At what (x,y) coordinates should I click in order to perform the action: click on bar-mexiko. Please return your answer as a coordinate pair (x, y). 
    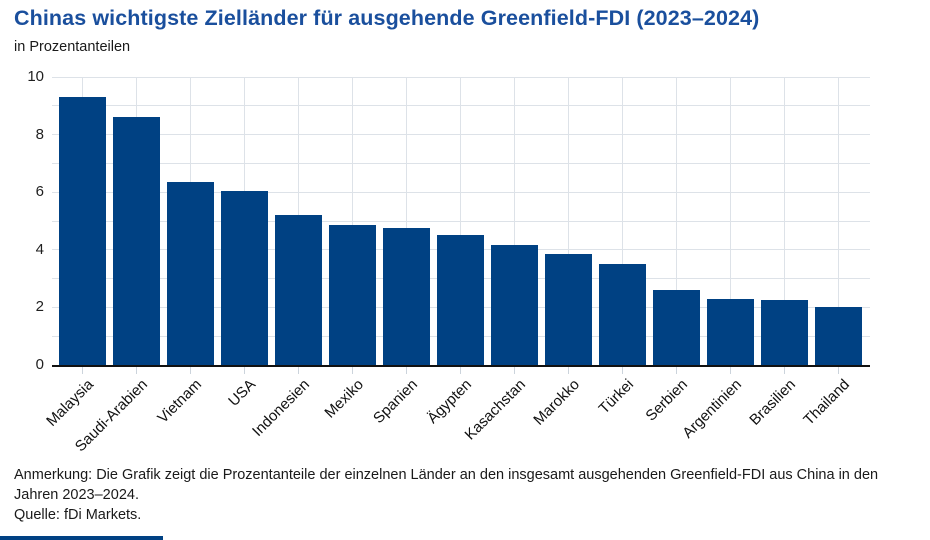
    Looking at the image, I should click on (352, 295).